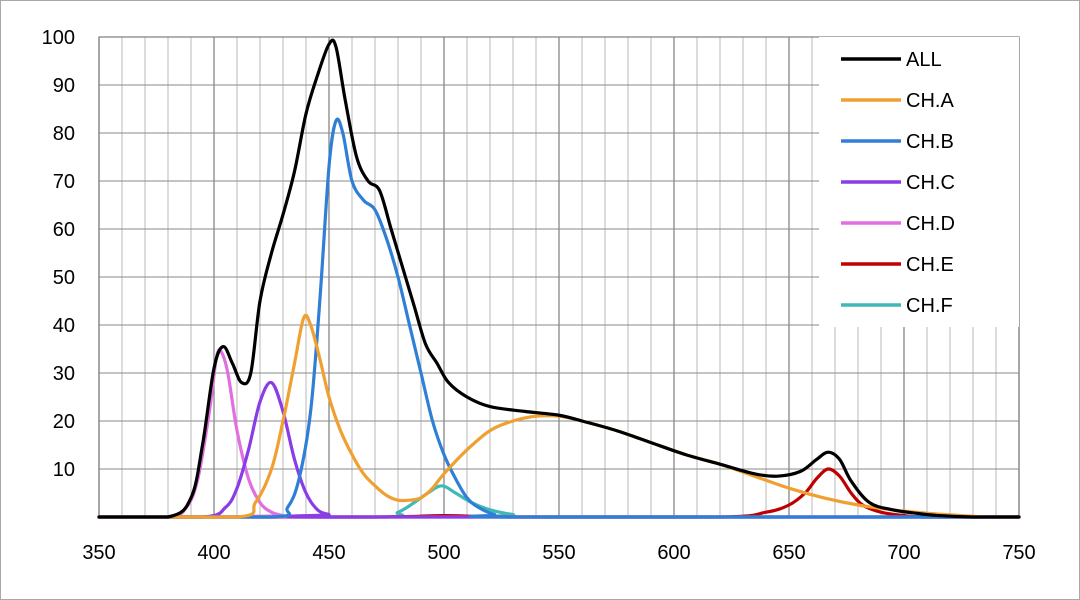 The image size is (1080, 600). I want to click on y-tick-label: 40, so click(64, 326).